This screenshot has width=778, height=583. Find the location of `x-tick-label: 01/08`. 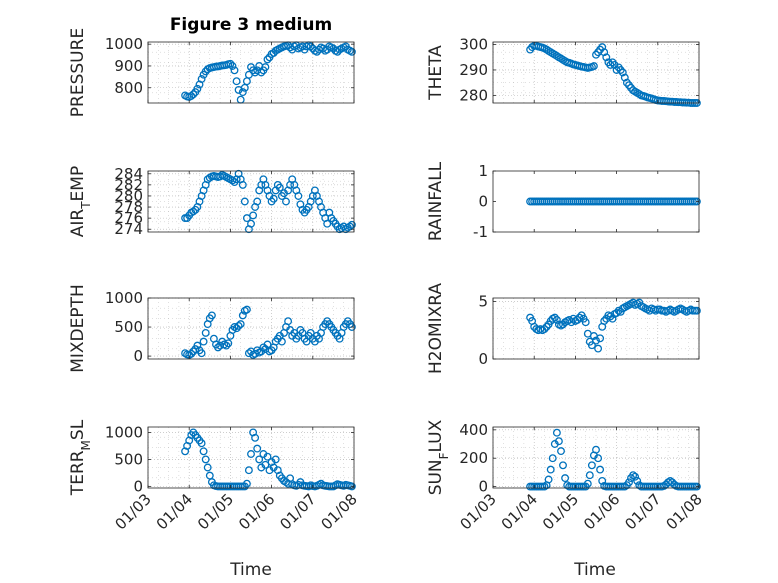

x-tick-label: 01/08 is located at coordinates (339, 511).